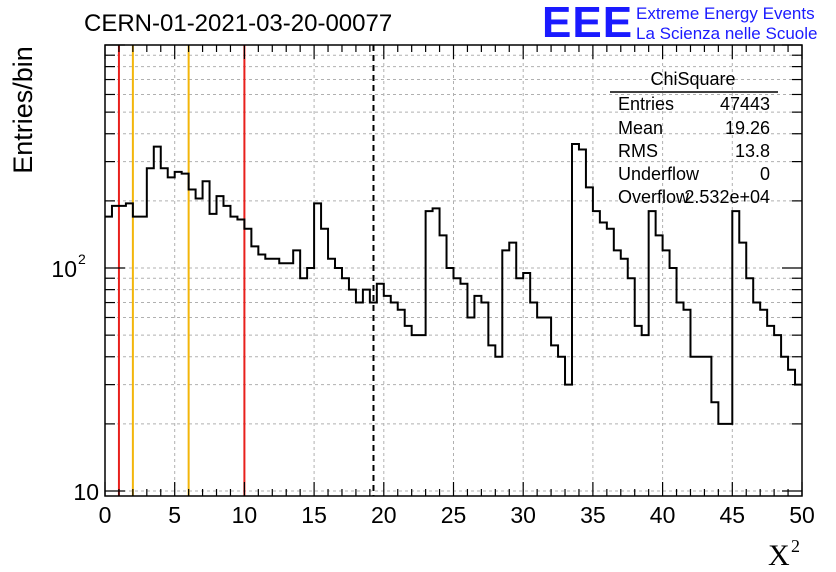 This screenshot has height=572, width=836. Describe the element at coordinates (384, 515) in the screenshot. I see `x-tick-label: 20` at that location.